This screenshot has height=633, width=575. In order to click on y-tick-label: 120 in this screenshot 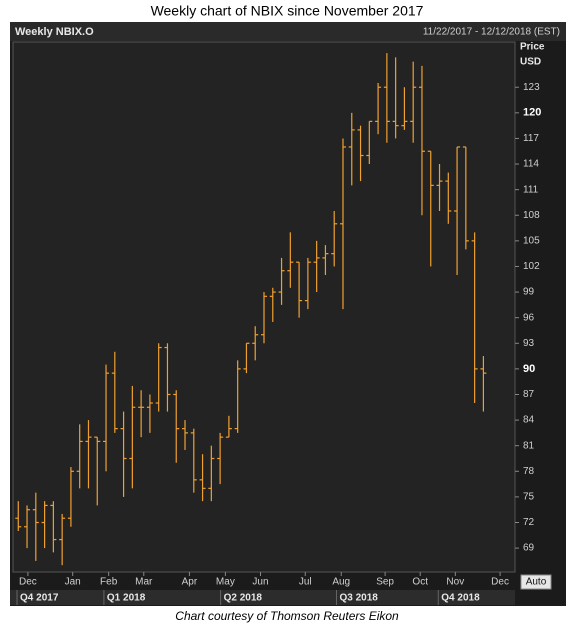, I will do `click(532, 113)`.